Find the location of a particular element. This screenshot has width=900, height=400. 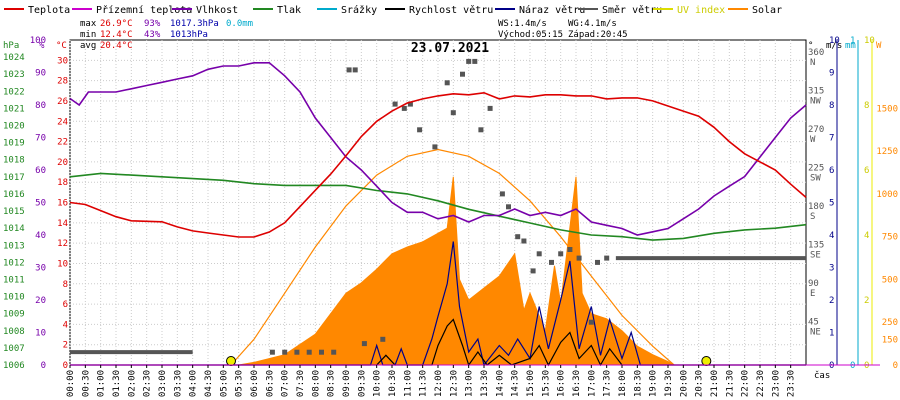

axis-tick-pct: 80 is located at coordinates (40, 106).